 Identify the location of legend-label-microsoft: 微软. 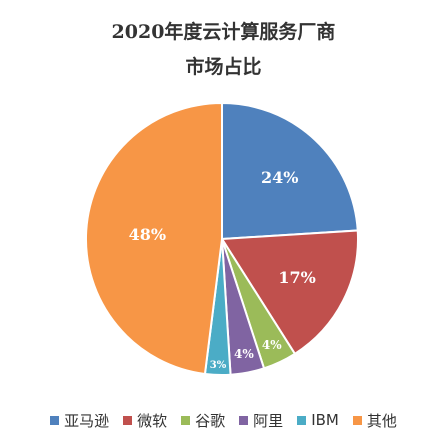
(152, 420).